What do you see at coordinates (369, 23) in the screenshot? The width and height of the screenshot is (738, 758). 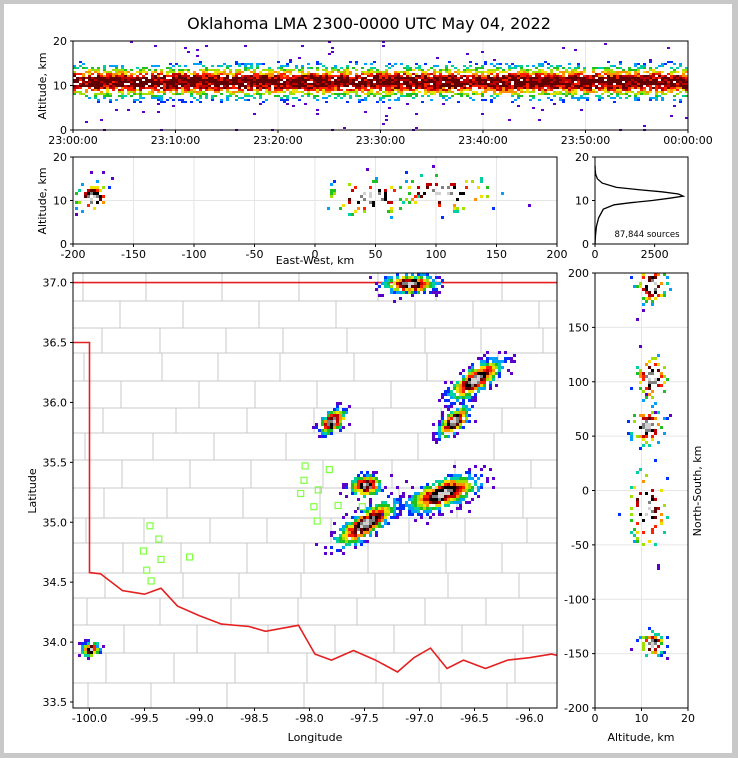 I see `chart-title: Oklahoma LMA 2300-0000 UTC May 04, 2022` at bounding box center [369, 23].